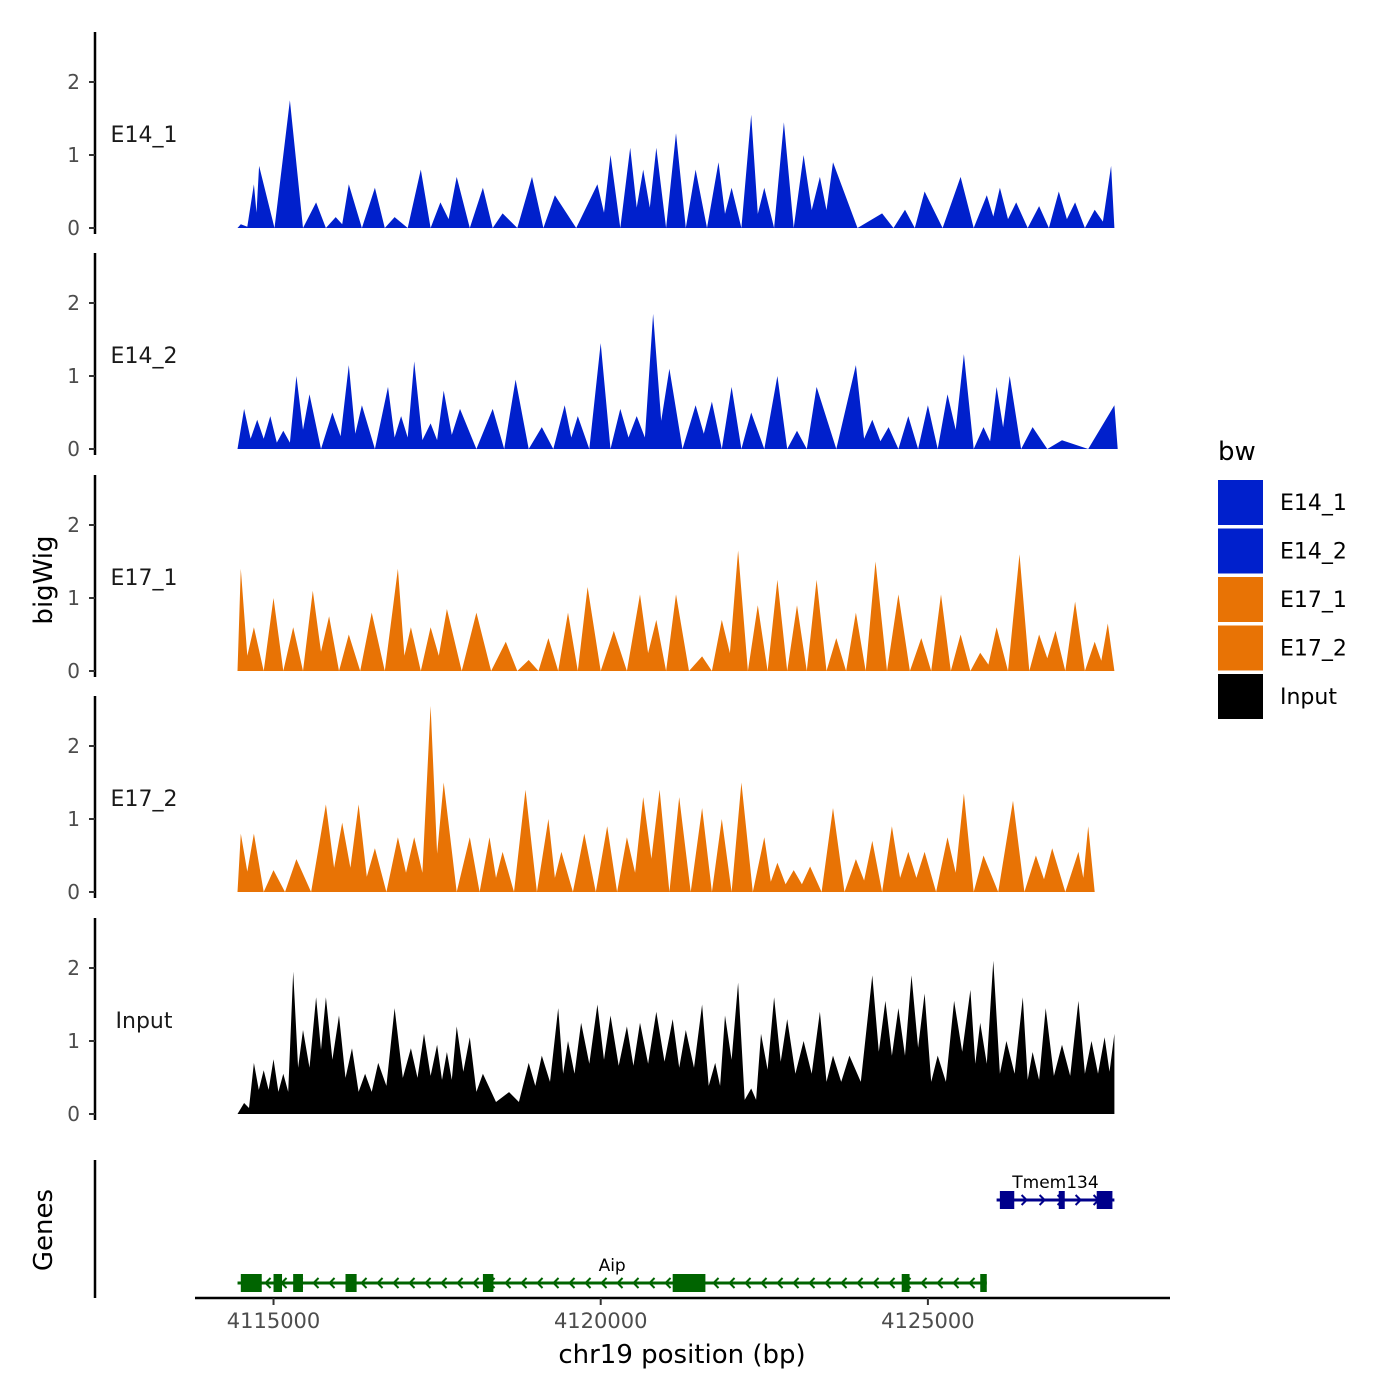  Describe the element at coordinates (676, 1037) in the screenshot. I see `signal-area-Input` at that location.